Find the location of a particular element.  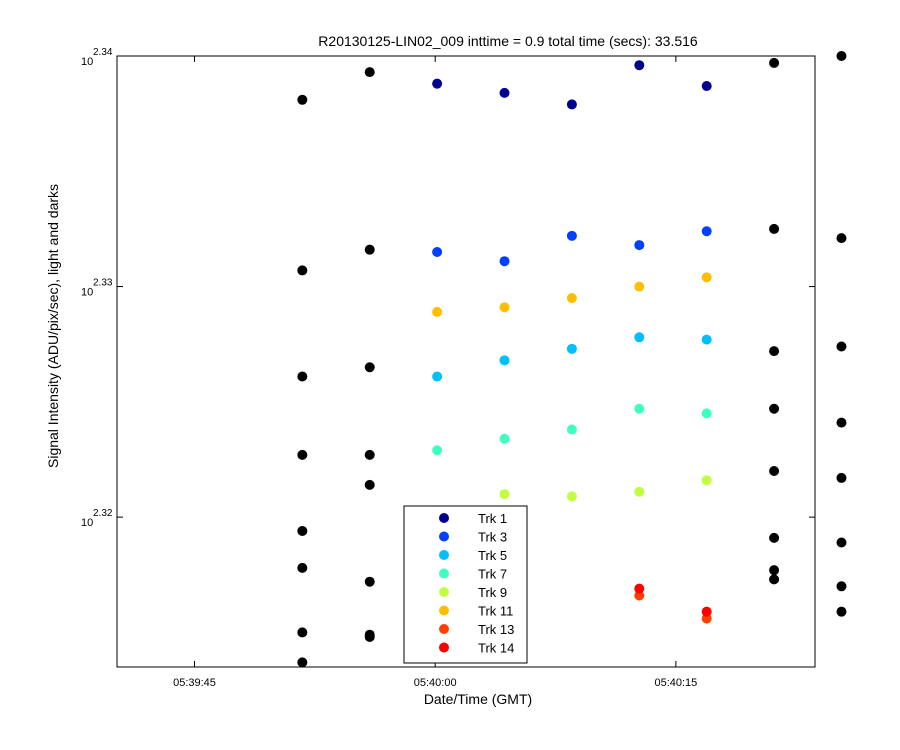

legend-entry: Trk 1 is located at coordinates (492, 518).